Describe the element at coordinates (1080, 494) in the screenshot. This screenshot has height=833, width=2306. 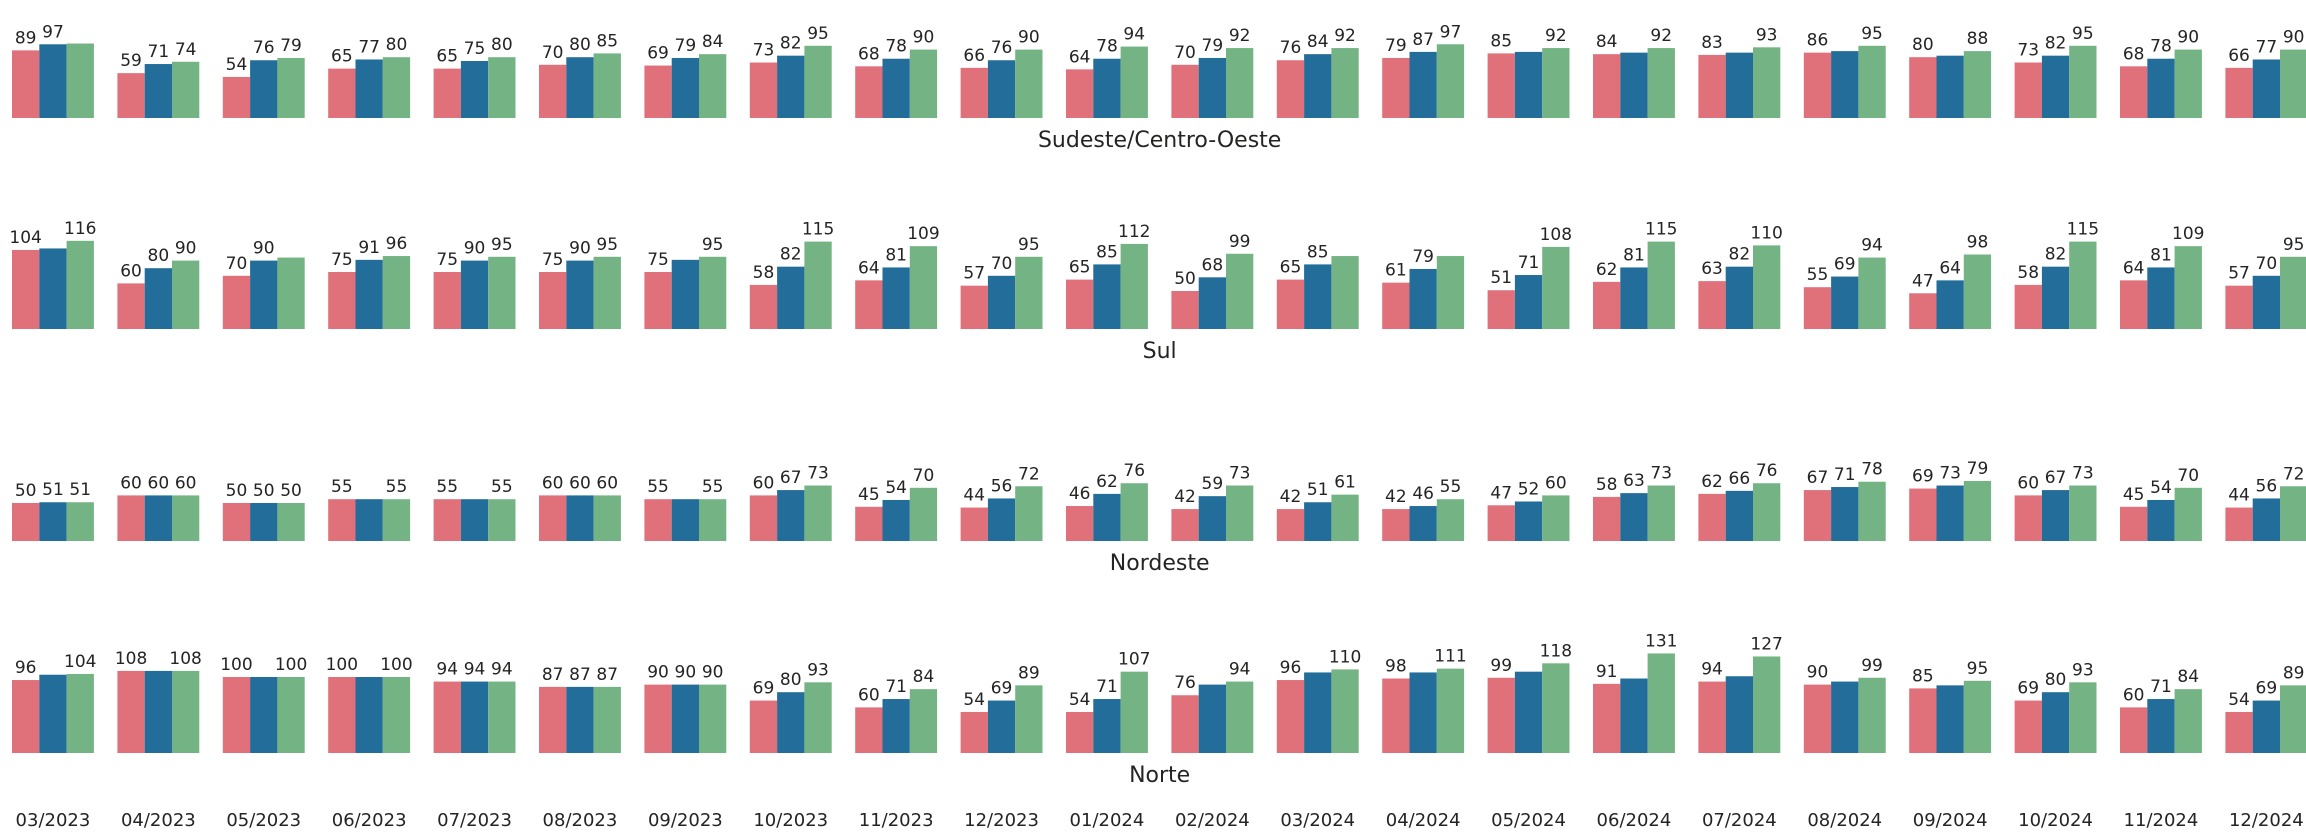
I see `data-label: 46` at that location.